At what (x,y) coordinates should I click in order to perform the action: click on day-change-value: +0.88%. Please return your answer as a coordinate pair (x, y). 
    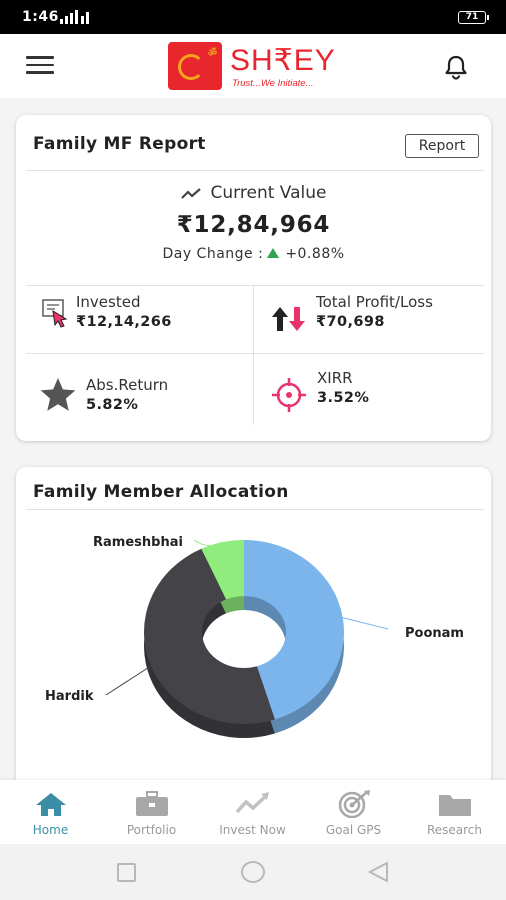
    Looking at the image, I should click on (315, 254).